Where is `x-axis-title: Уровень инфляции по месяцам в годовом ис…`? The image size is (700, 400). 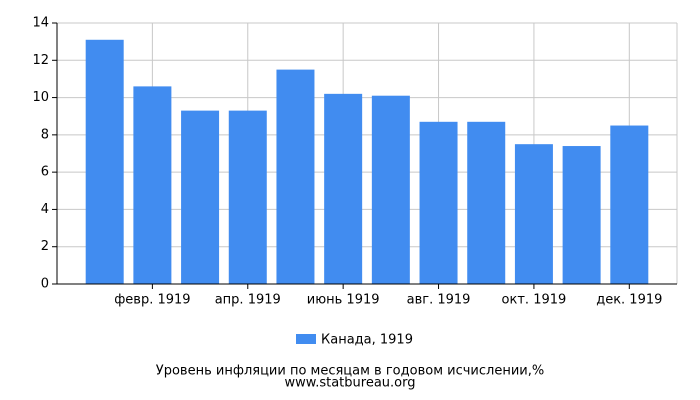
x-axis-title: Уровень инфляции по месяцам в годовом ис… is located at coordinates (350, 371).